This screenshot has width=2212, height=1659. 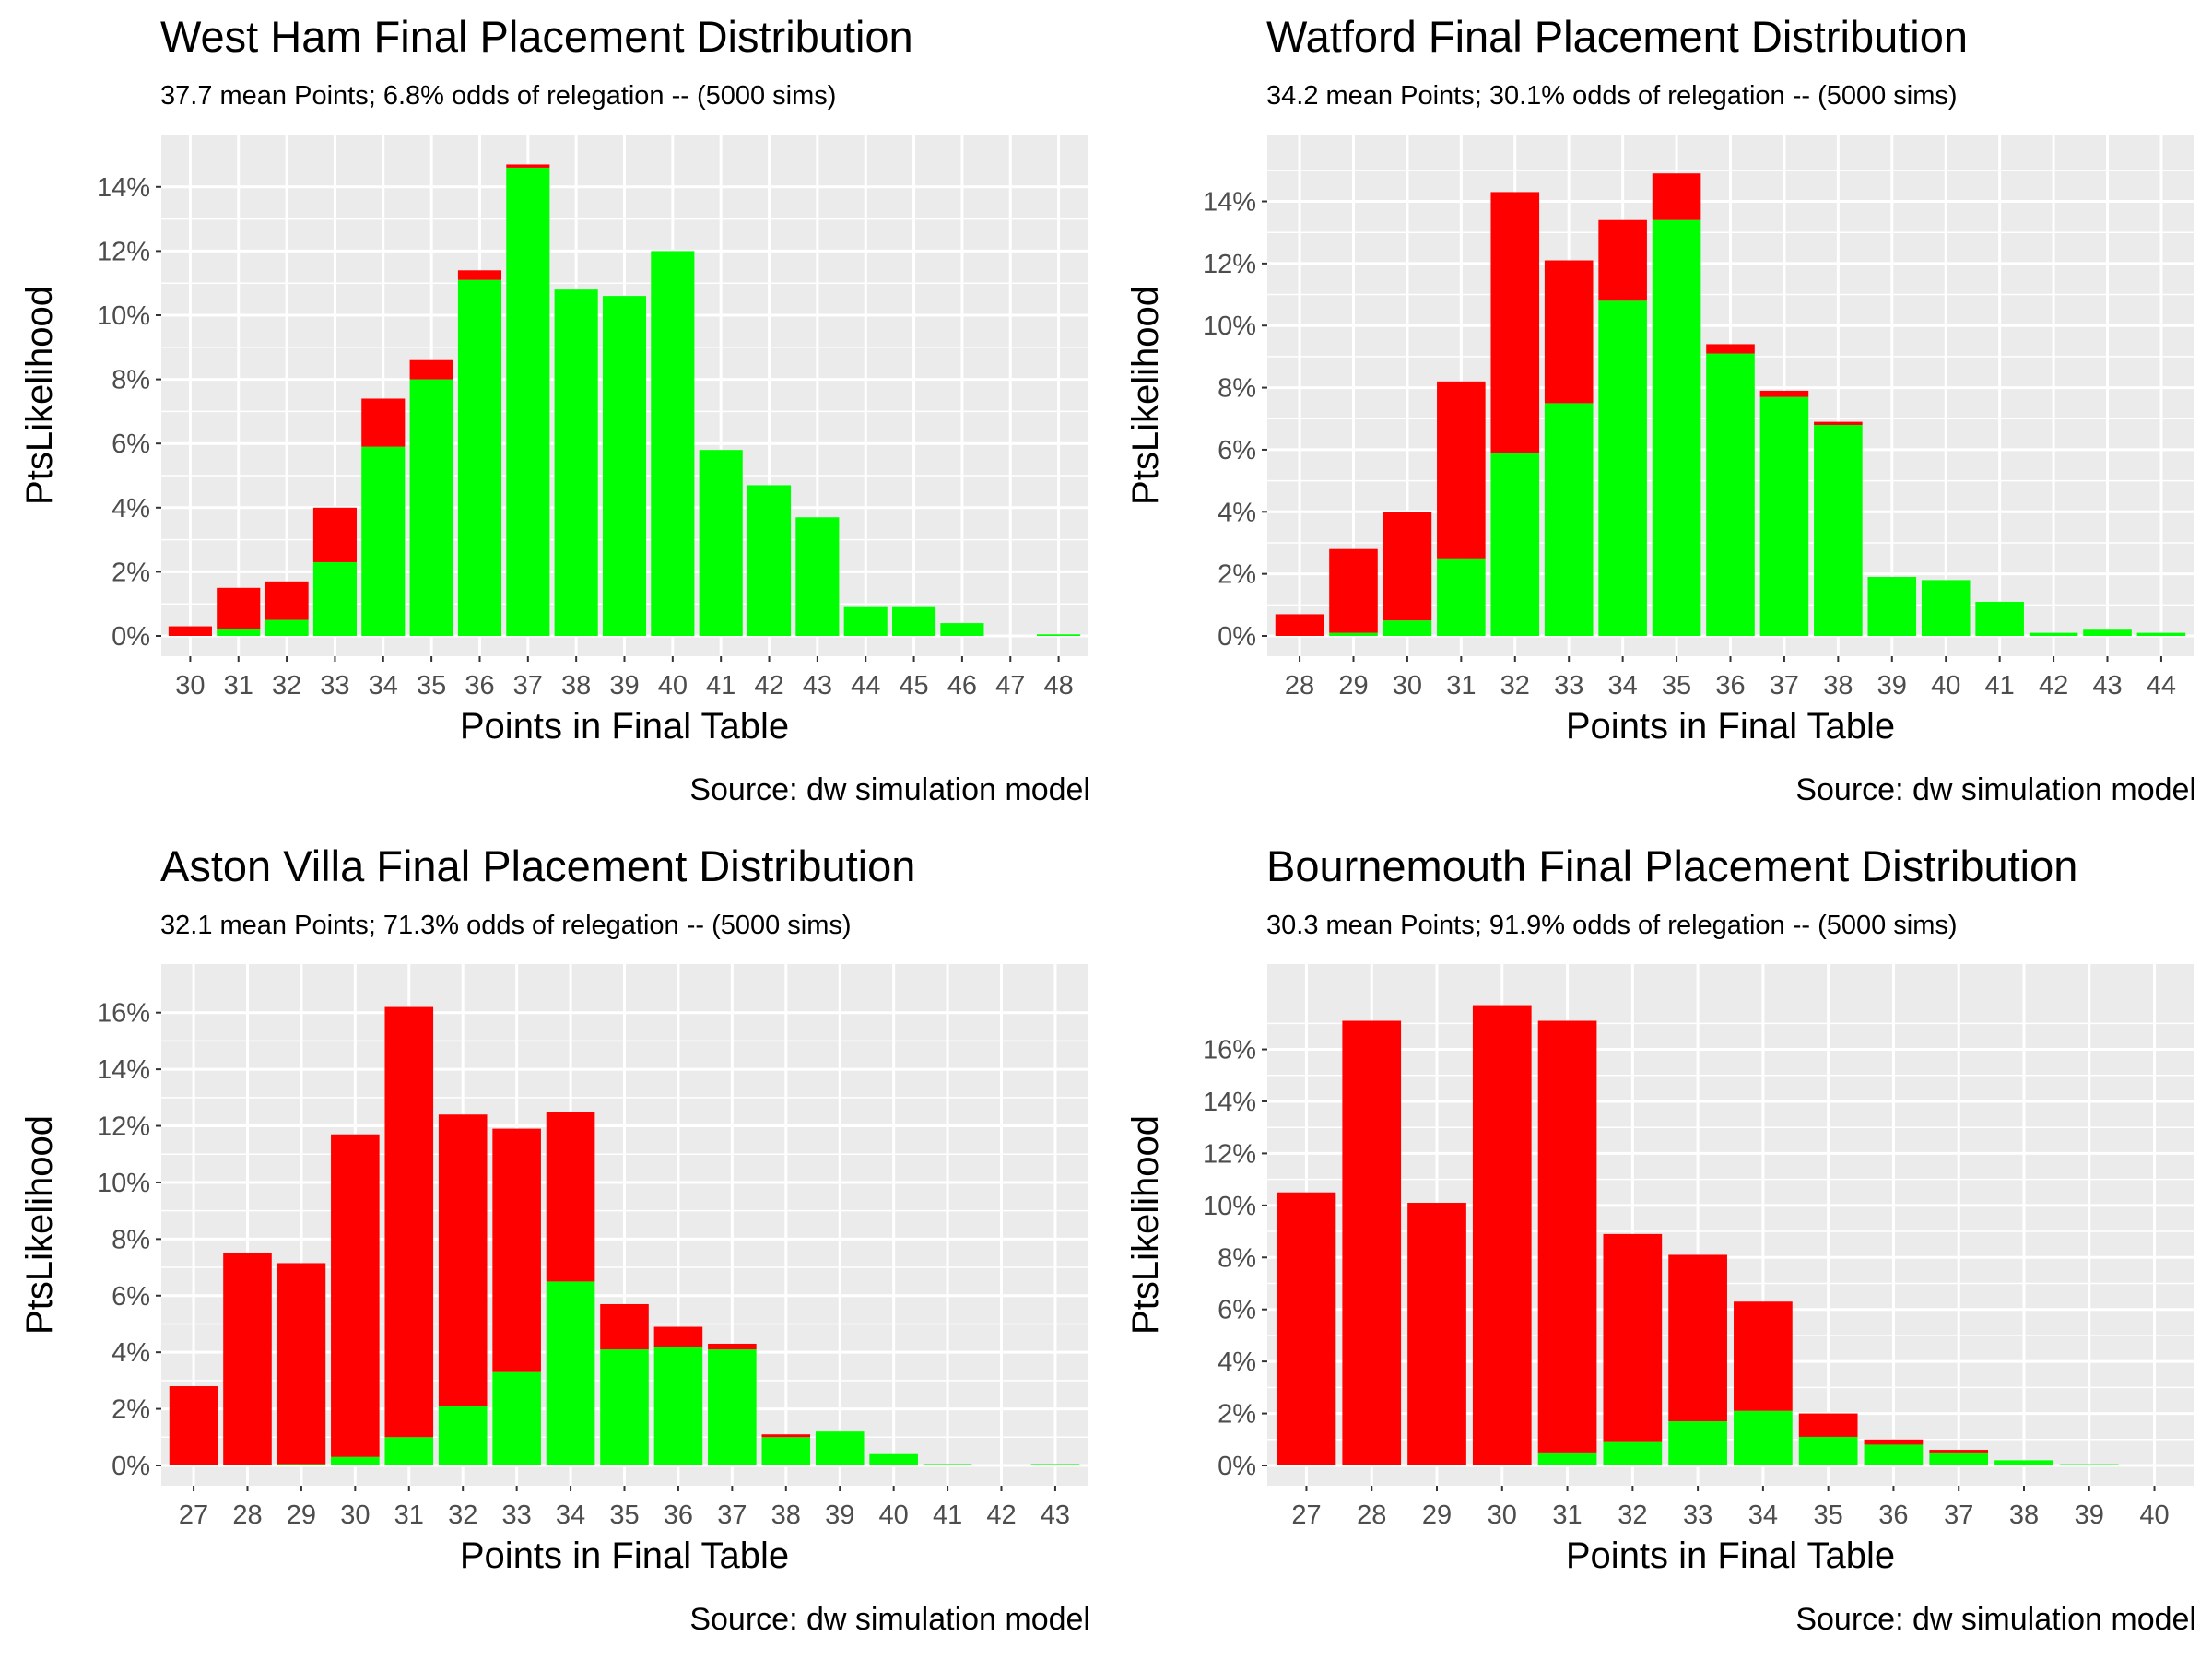 I want to click on y-tick-label: 16%, so click(x=1229, y=1050).